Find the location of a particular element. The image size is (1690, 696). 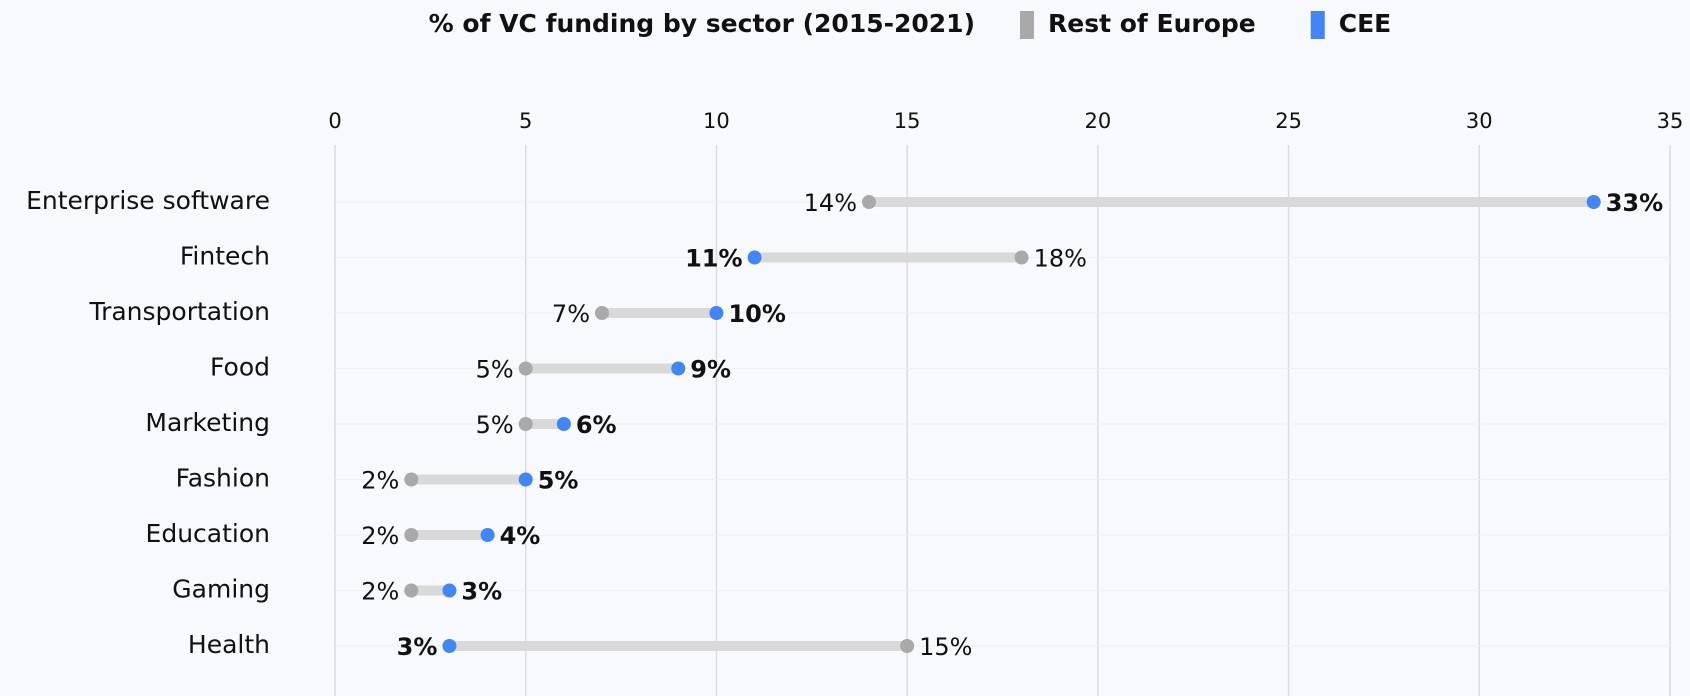

y-tick-label: Enterprise software is located at coordinates (148, 200).